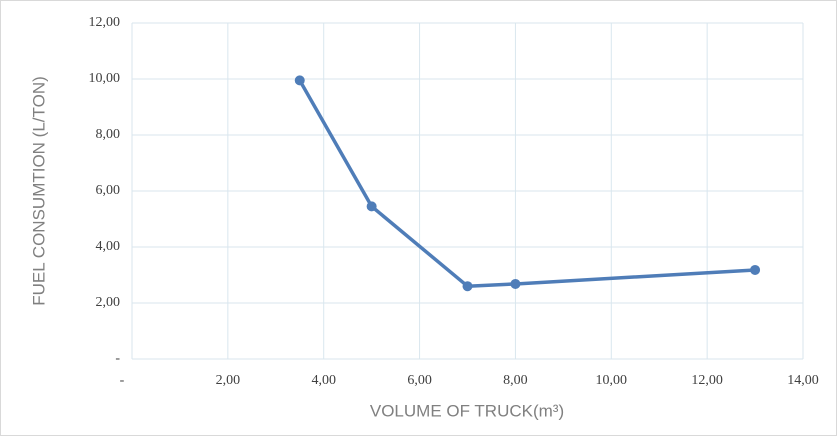 The height and width of the screenshot is (436, 837). I want to click on x-tick-label: 4,00, so click(323, 380).